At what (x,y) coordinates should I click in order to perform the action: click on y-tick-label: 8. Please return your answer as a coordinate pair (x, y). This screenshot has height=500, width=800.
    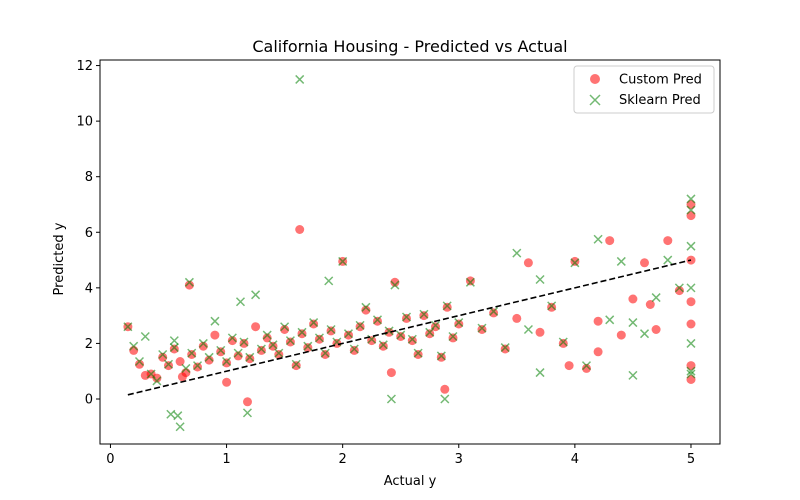
    Looking at the image, I should click on (89, 177).